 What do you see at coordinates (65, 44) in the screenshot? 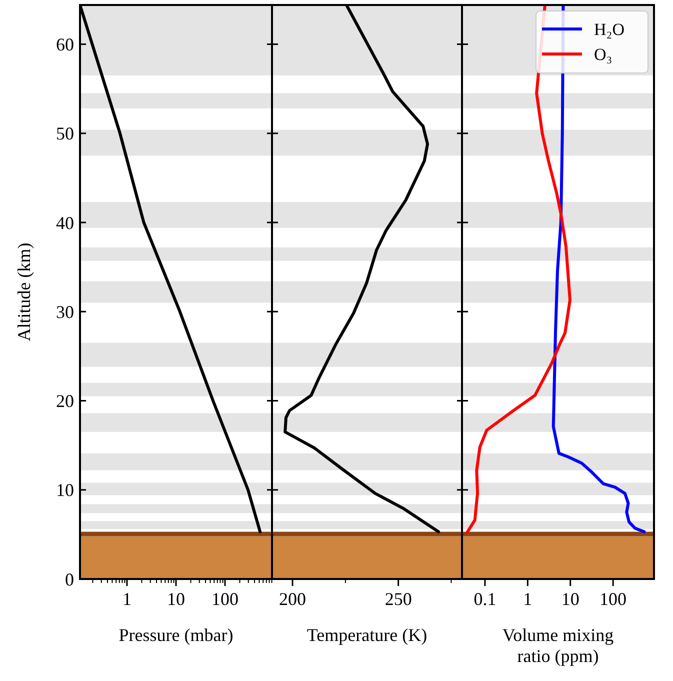
I see `y-tick-label: 60` at bounding box center [65, 44].